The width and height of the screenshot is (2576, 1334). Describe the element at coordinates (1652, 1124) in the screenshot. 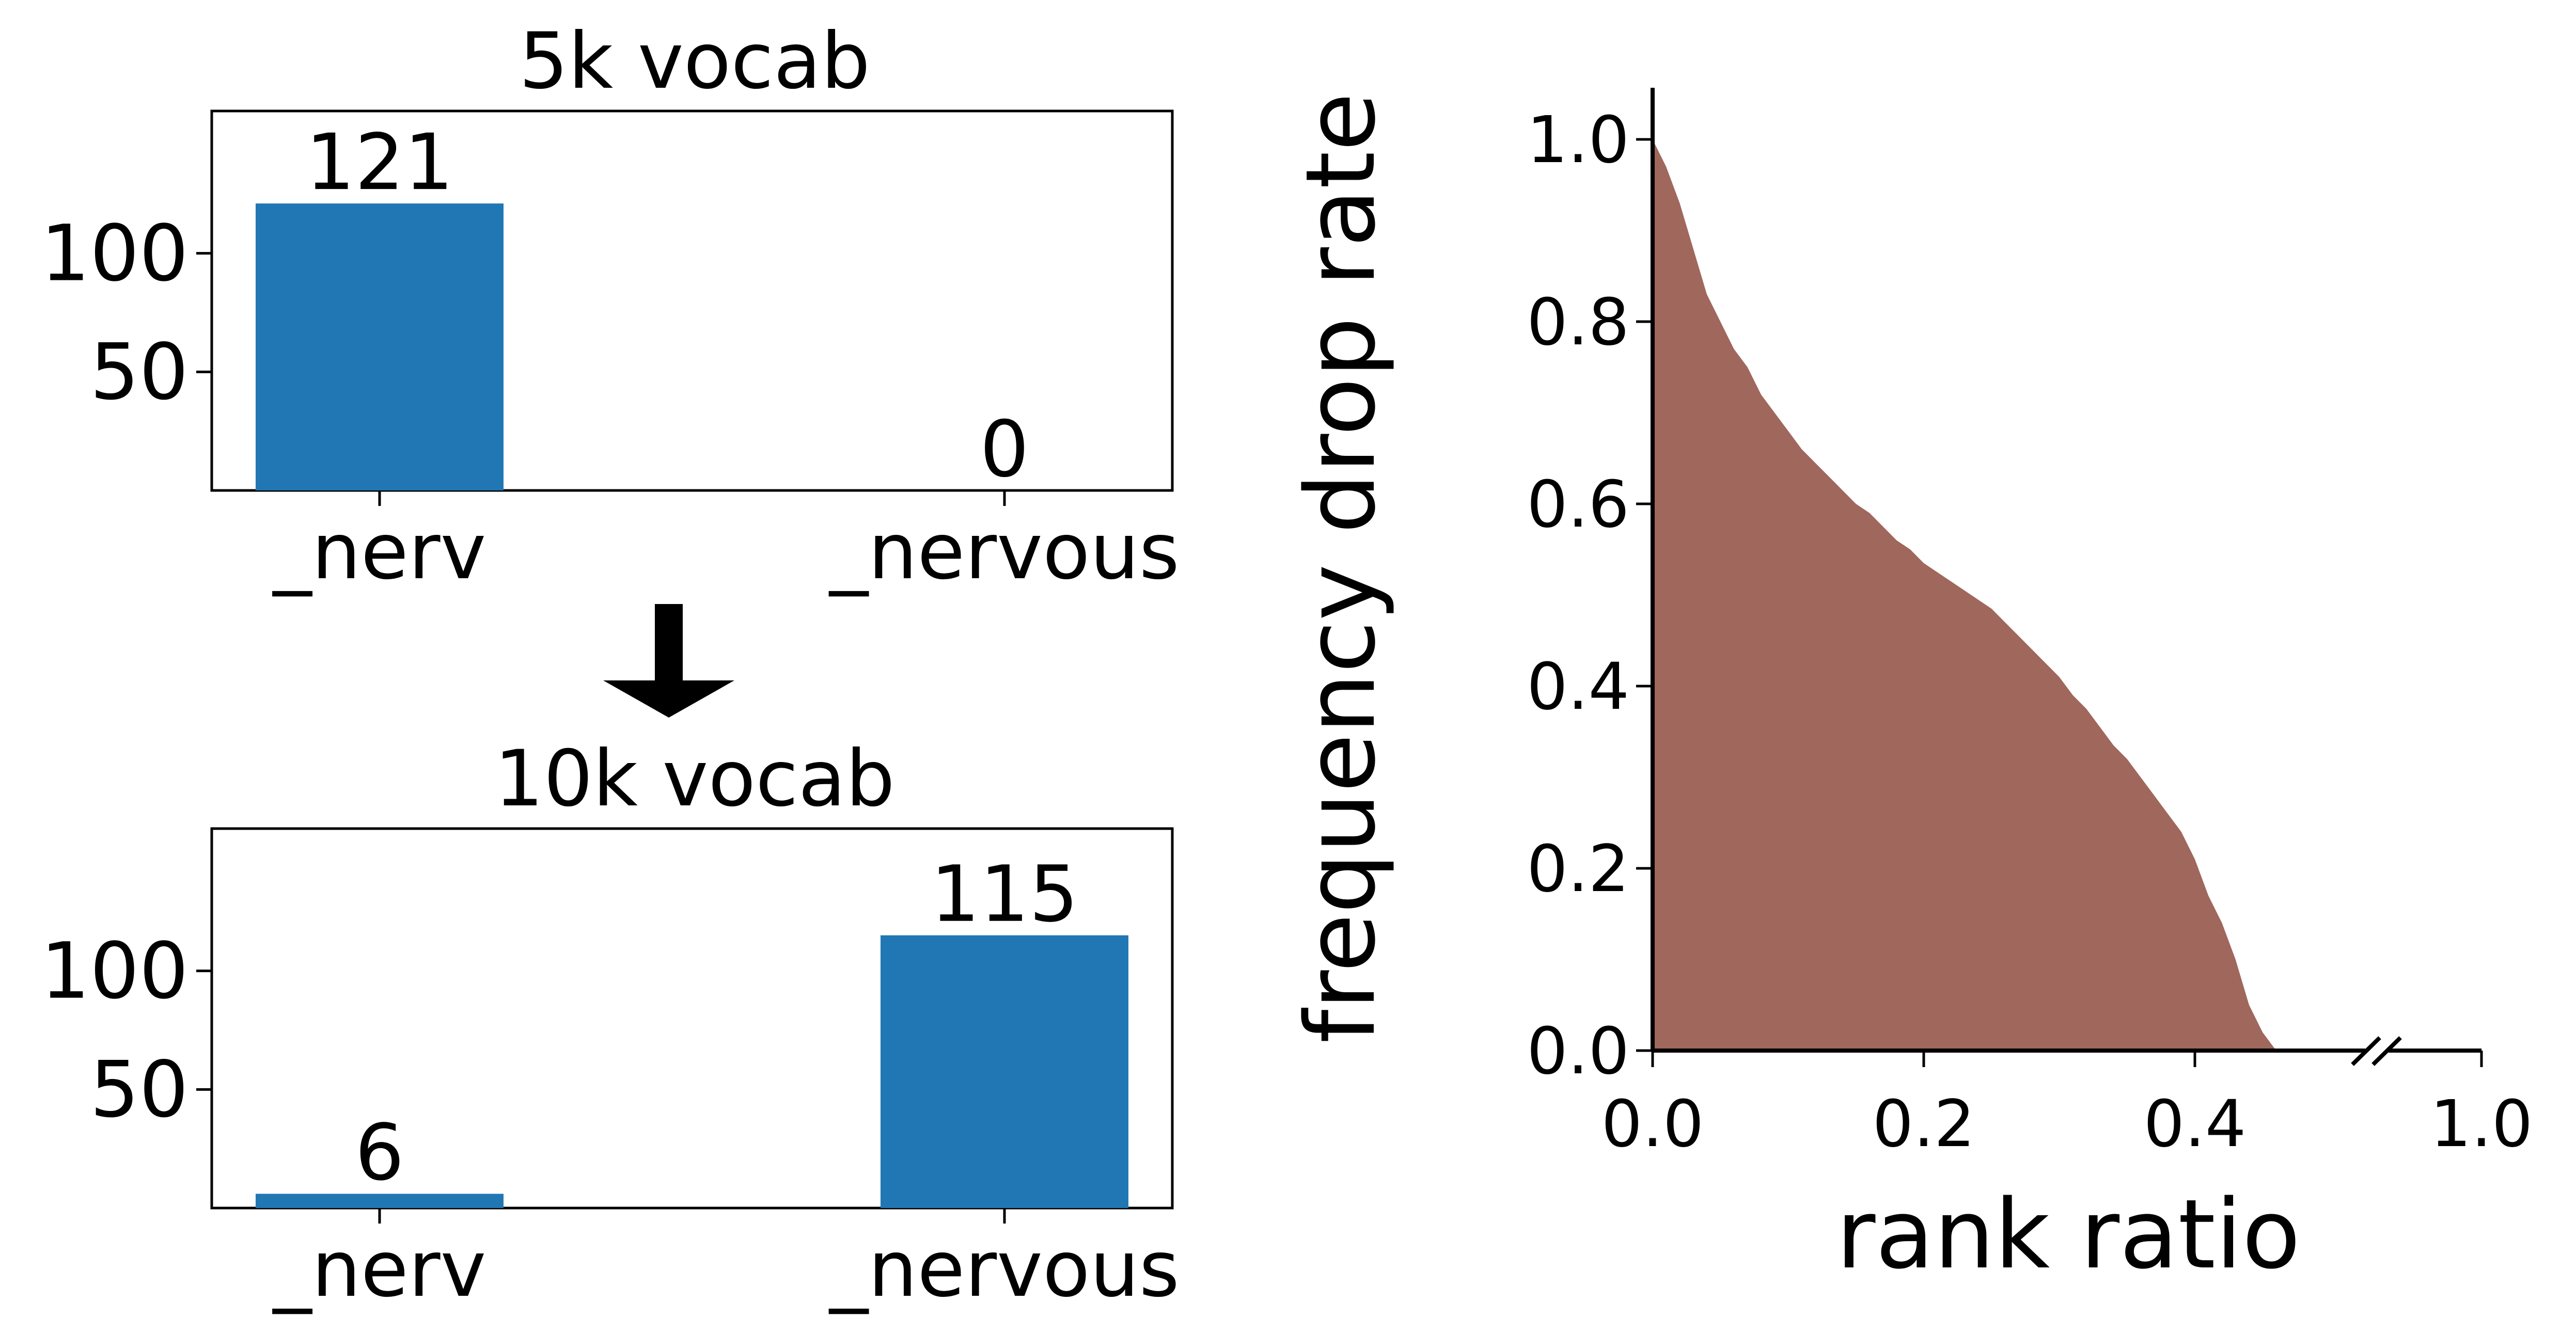

I see `x-tick-label: 0.0` at that location.